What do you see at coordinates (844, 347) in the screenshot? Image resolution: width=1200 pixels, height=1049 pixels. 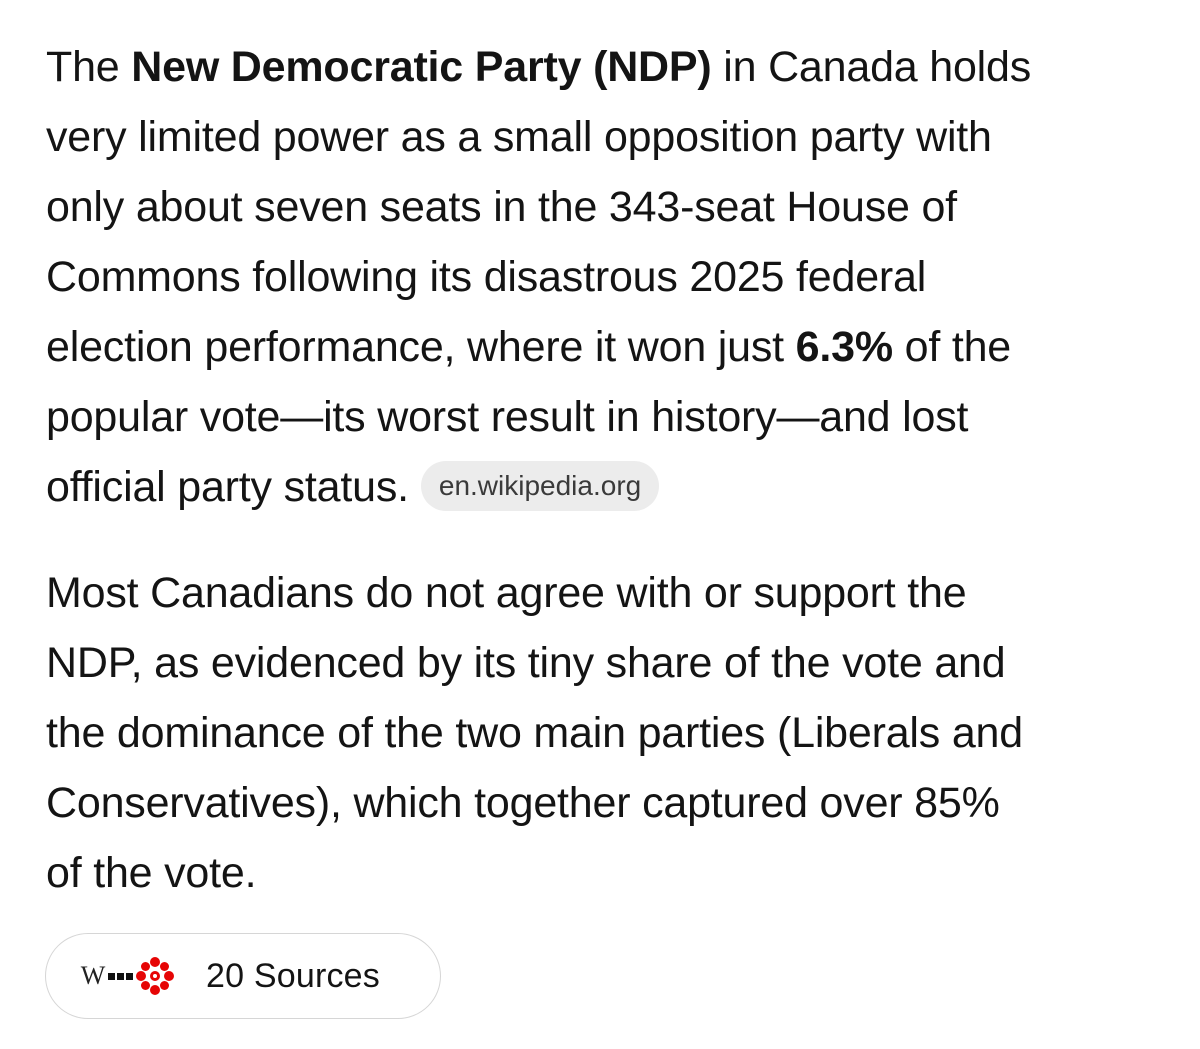 I see `bold-text: 6.3%` at bounding box center [844, 347].